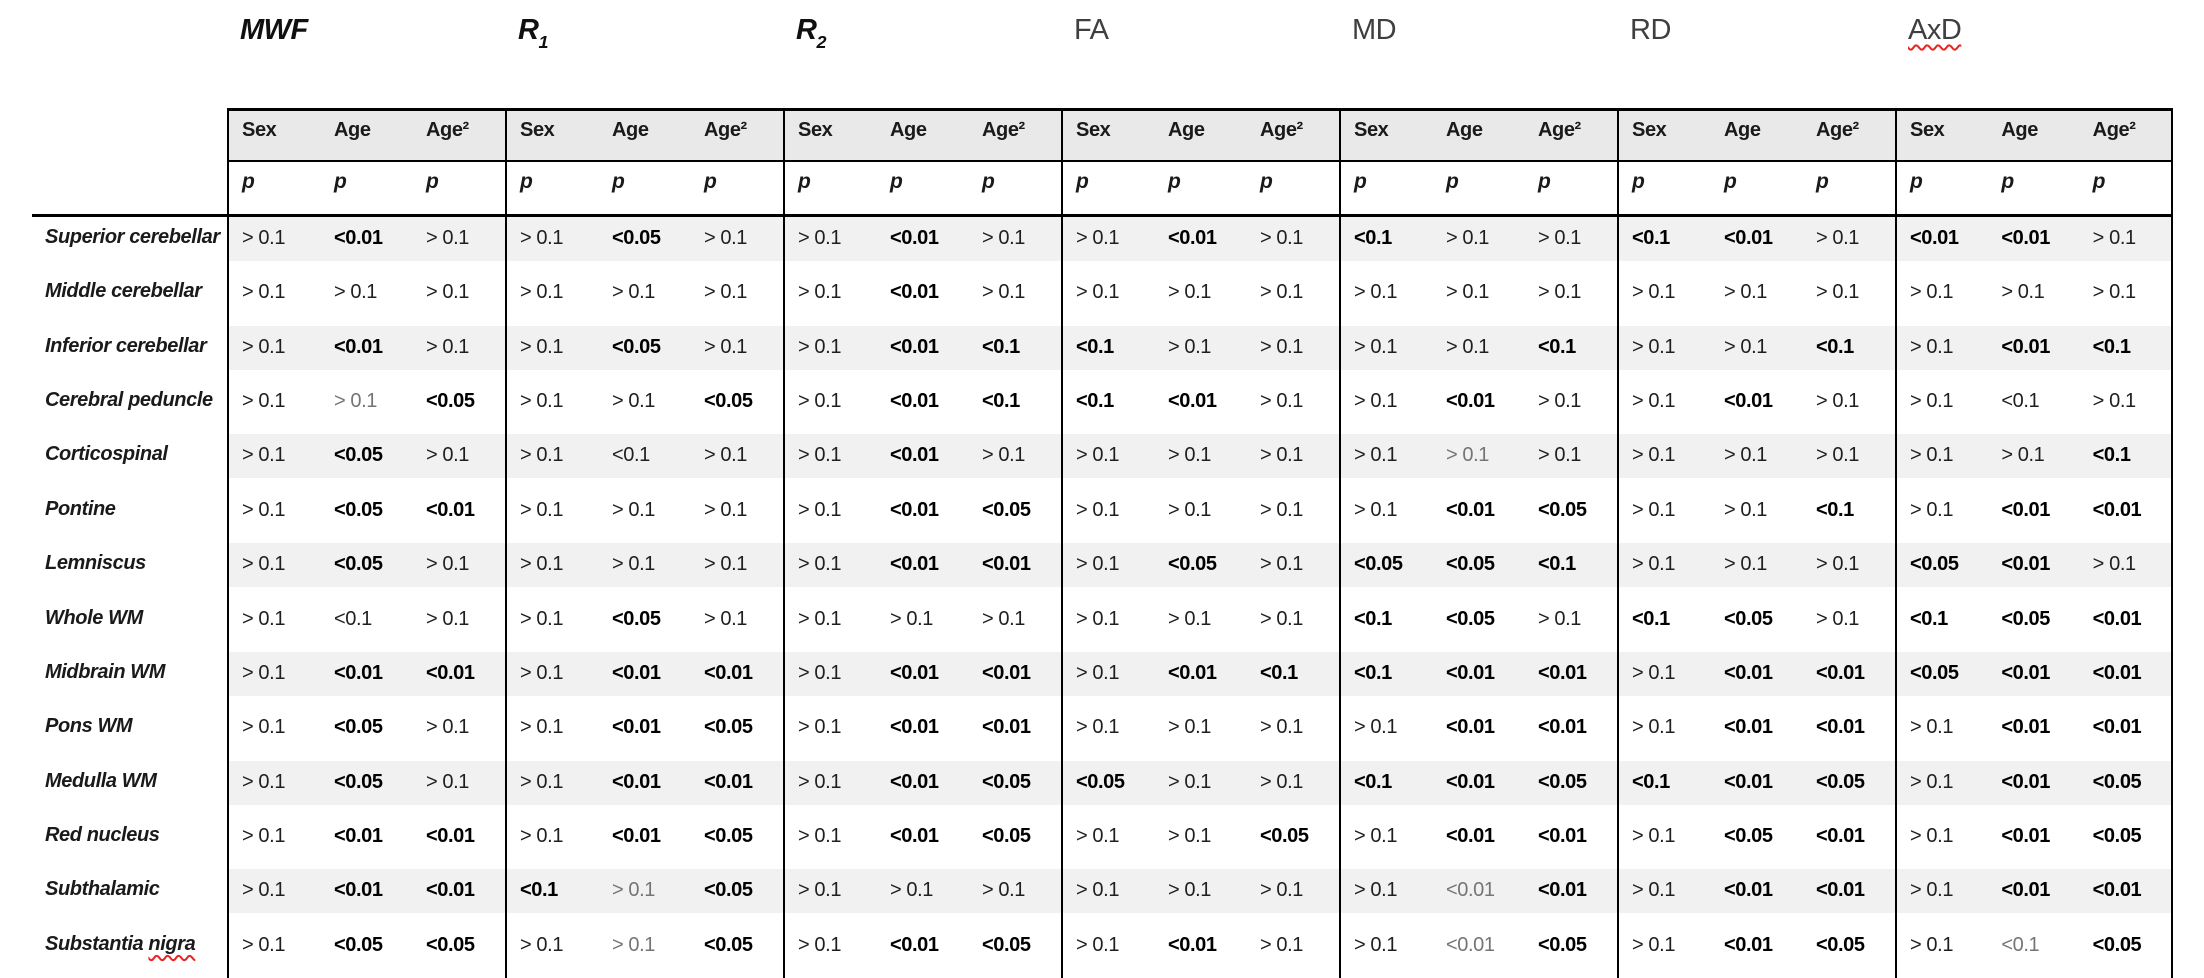  I want to click on value-group: <0.05 > 0.1 > 0.1, so click(1200, 787).